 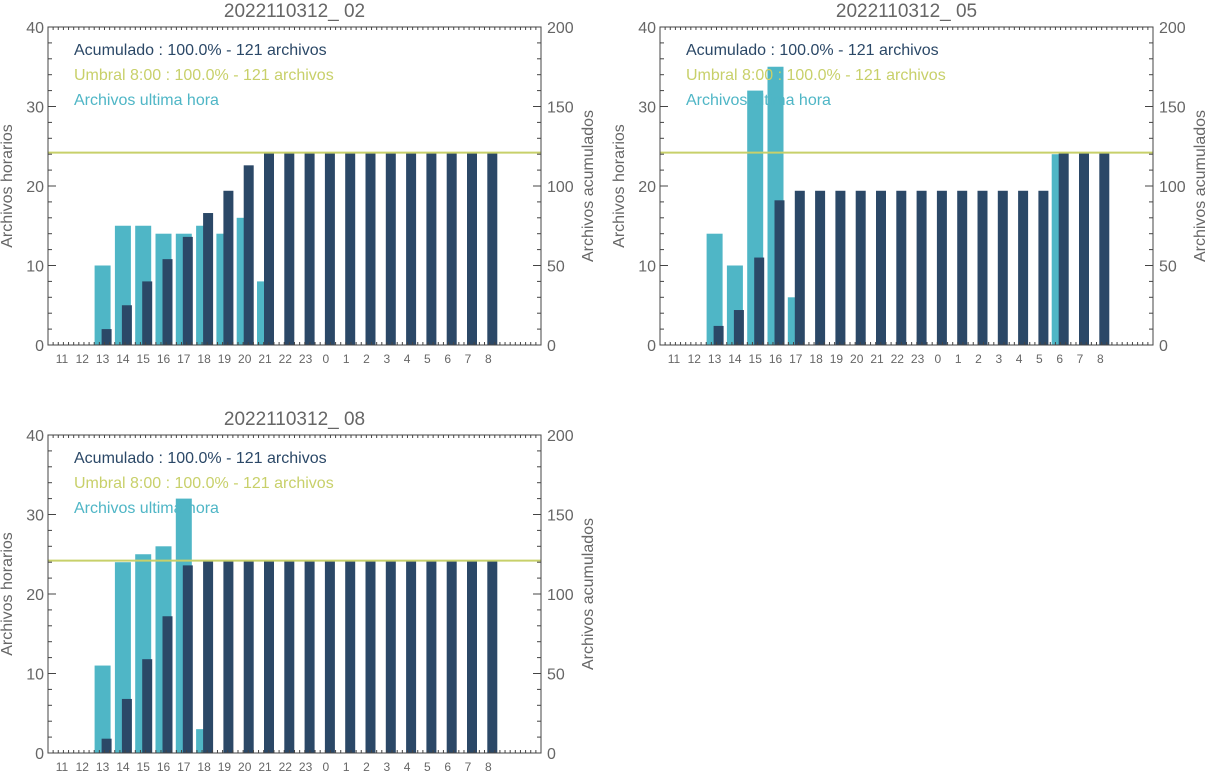 I want to click on y-axis-title-right: Archivos acumulados, so click(x=588, y=594).